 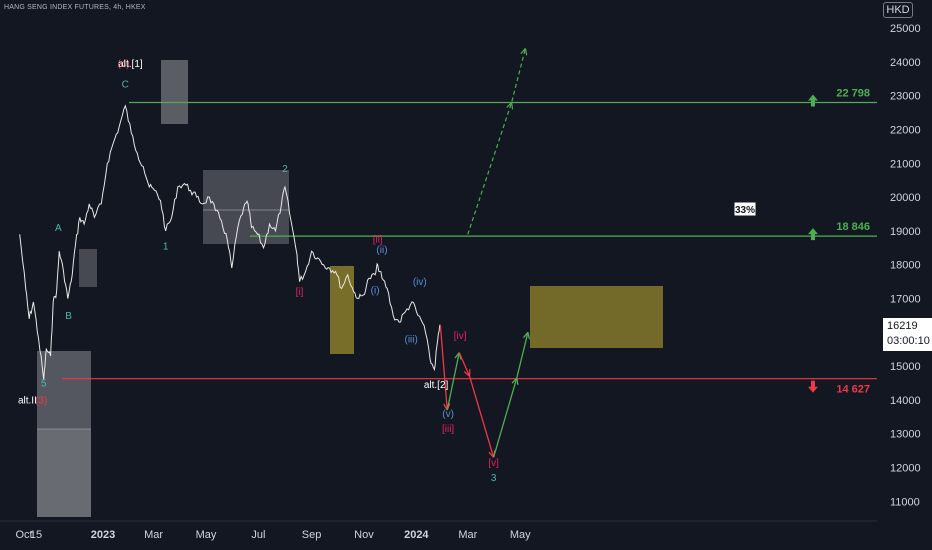 What do you see at coordinates (258, 535) in the screenshot?
I see `x-tick-label: Jul` at bounding box center [258, 535].